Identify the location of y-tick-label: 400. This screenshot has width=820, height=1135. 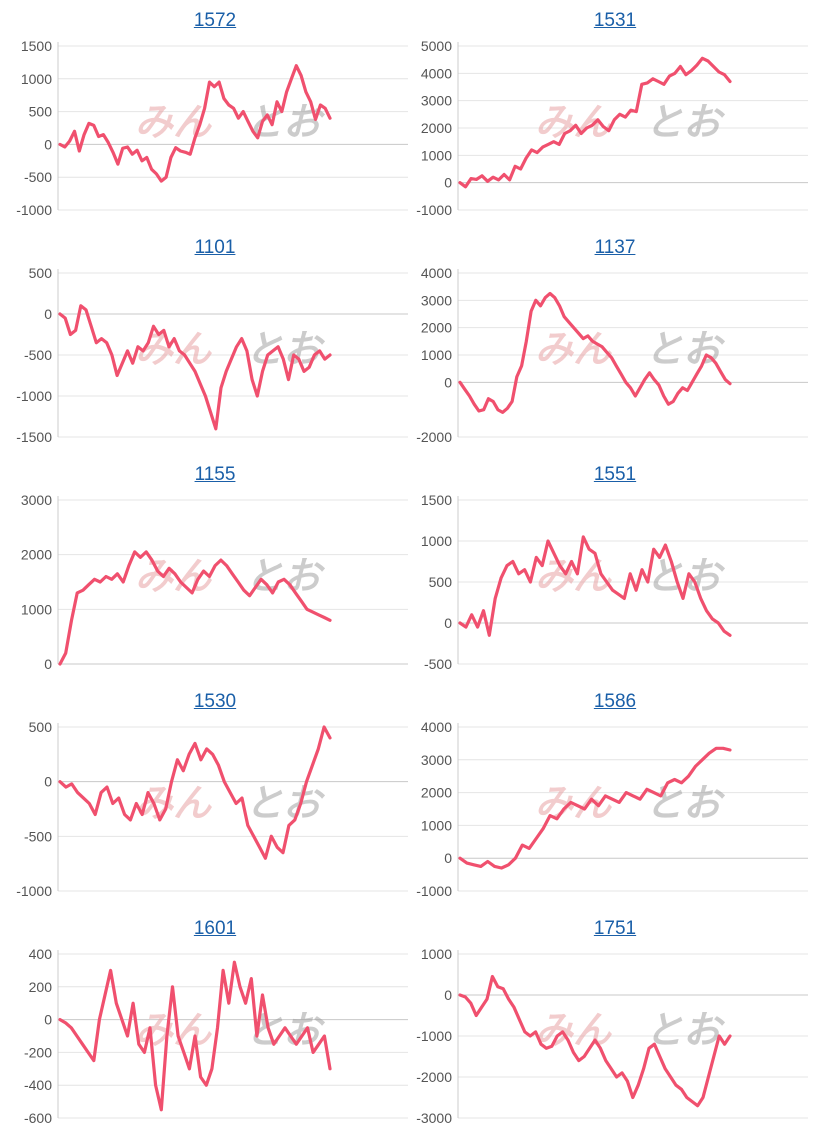
(41, 954).